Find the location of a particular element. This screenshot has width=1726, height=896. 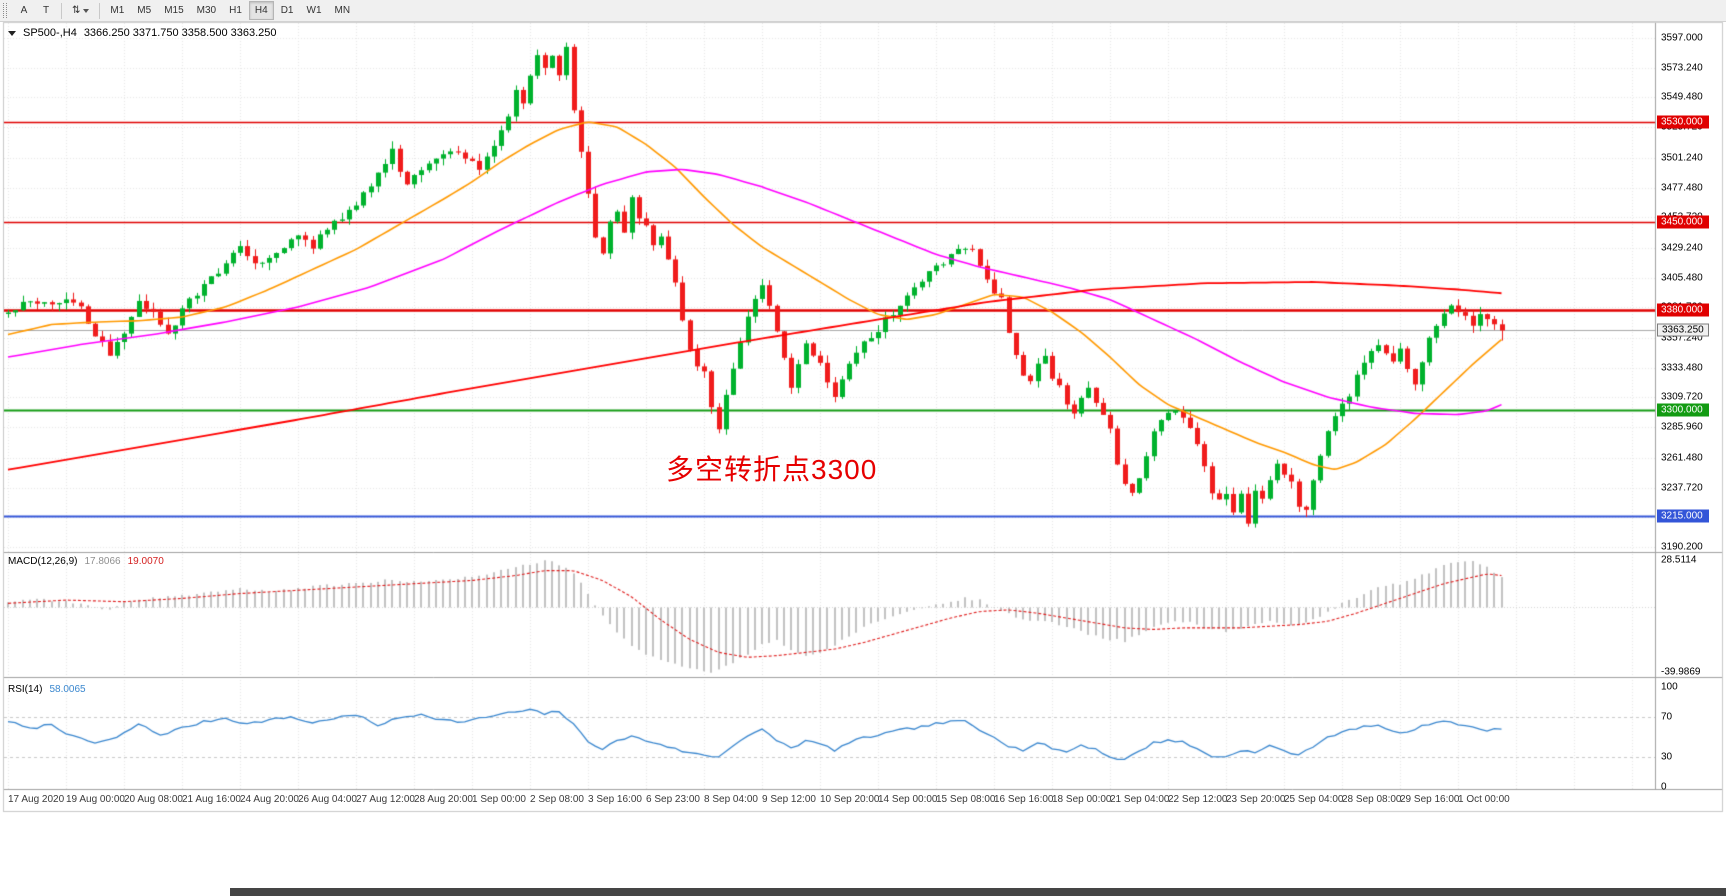

updown-arrows-icon: ⇅ is located at coordinates (76, 10).